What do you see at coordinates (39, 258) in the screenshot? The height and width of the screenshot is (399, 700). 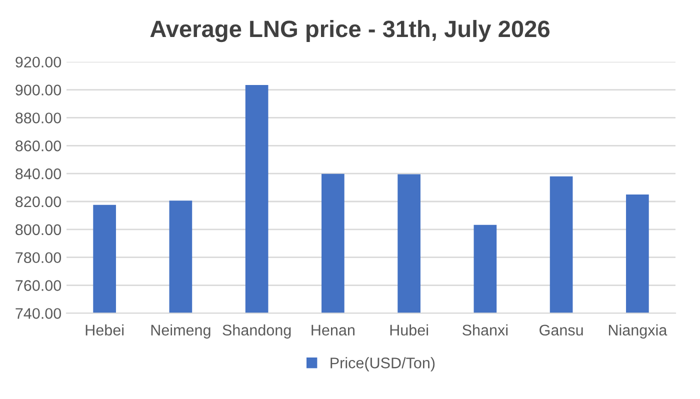 I see `y-tick-label: 780.00` at bounding box center [39, 258].